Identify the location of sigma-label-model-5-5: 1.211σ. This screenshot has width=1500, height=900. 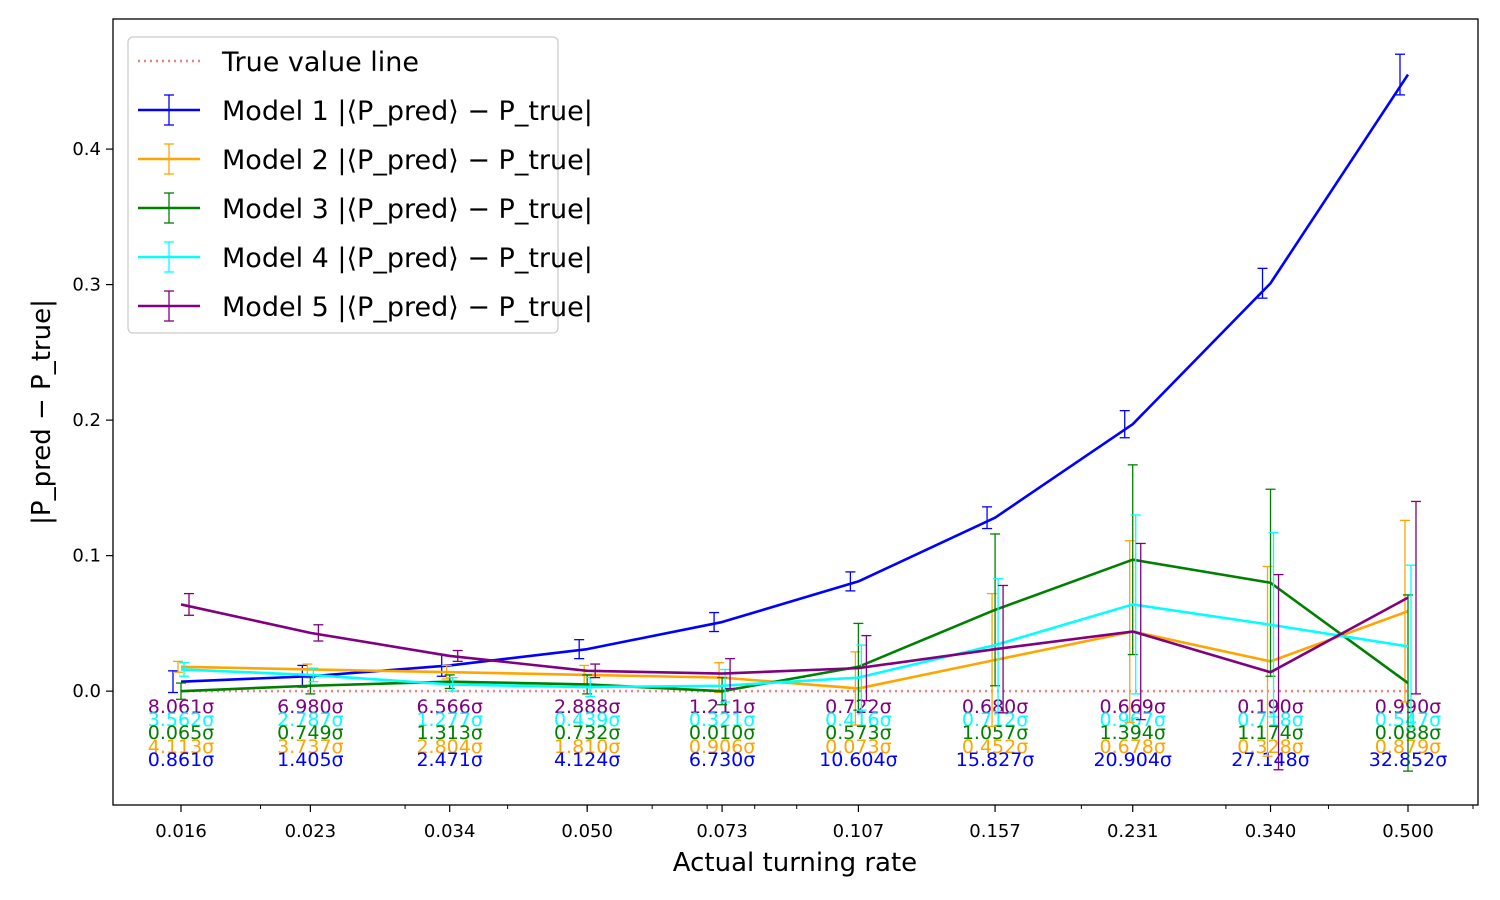
(722, 707).